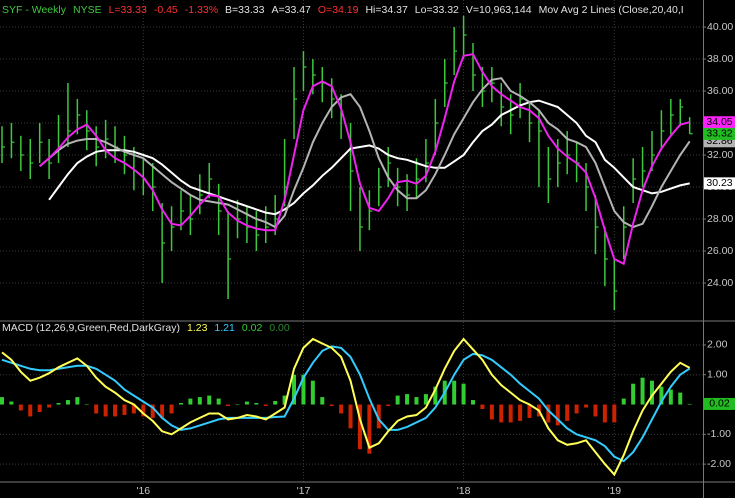  What do you see at coordinates (437, 10) in the screenshot?
I see `header-item: Lo=33.32` at bounding box center [437, 10].